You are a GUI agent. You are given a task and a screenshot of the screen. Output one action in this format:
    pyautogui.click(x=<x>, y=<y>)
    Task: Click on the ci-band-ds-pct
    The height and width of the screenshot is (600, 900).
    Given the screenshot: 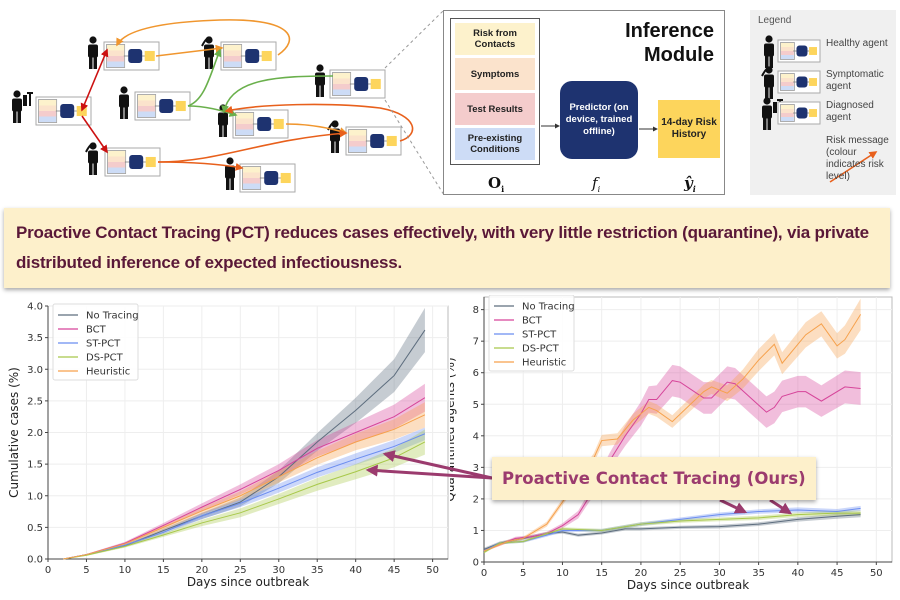 What is the action you would take?
    pyautogui.click(x=672, y=532)
    